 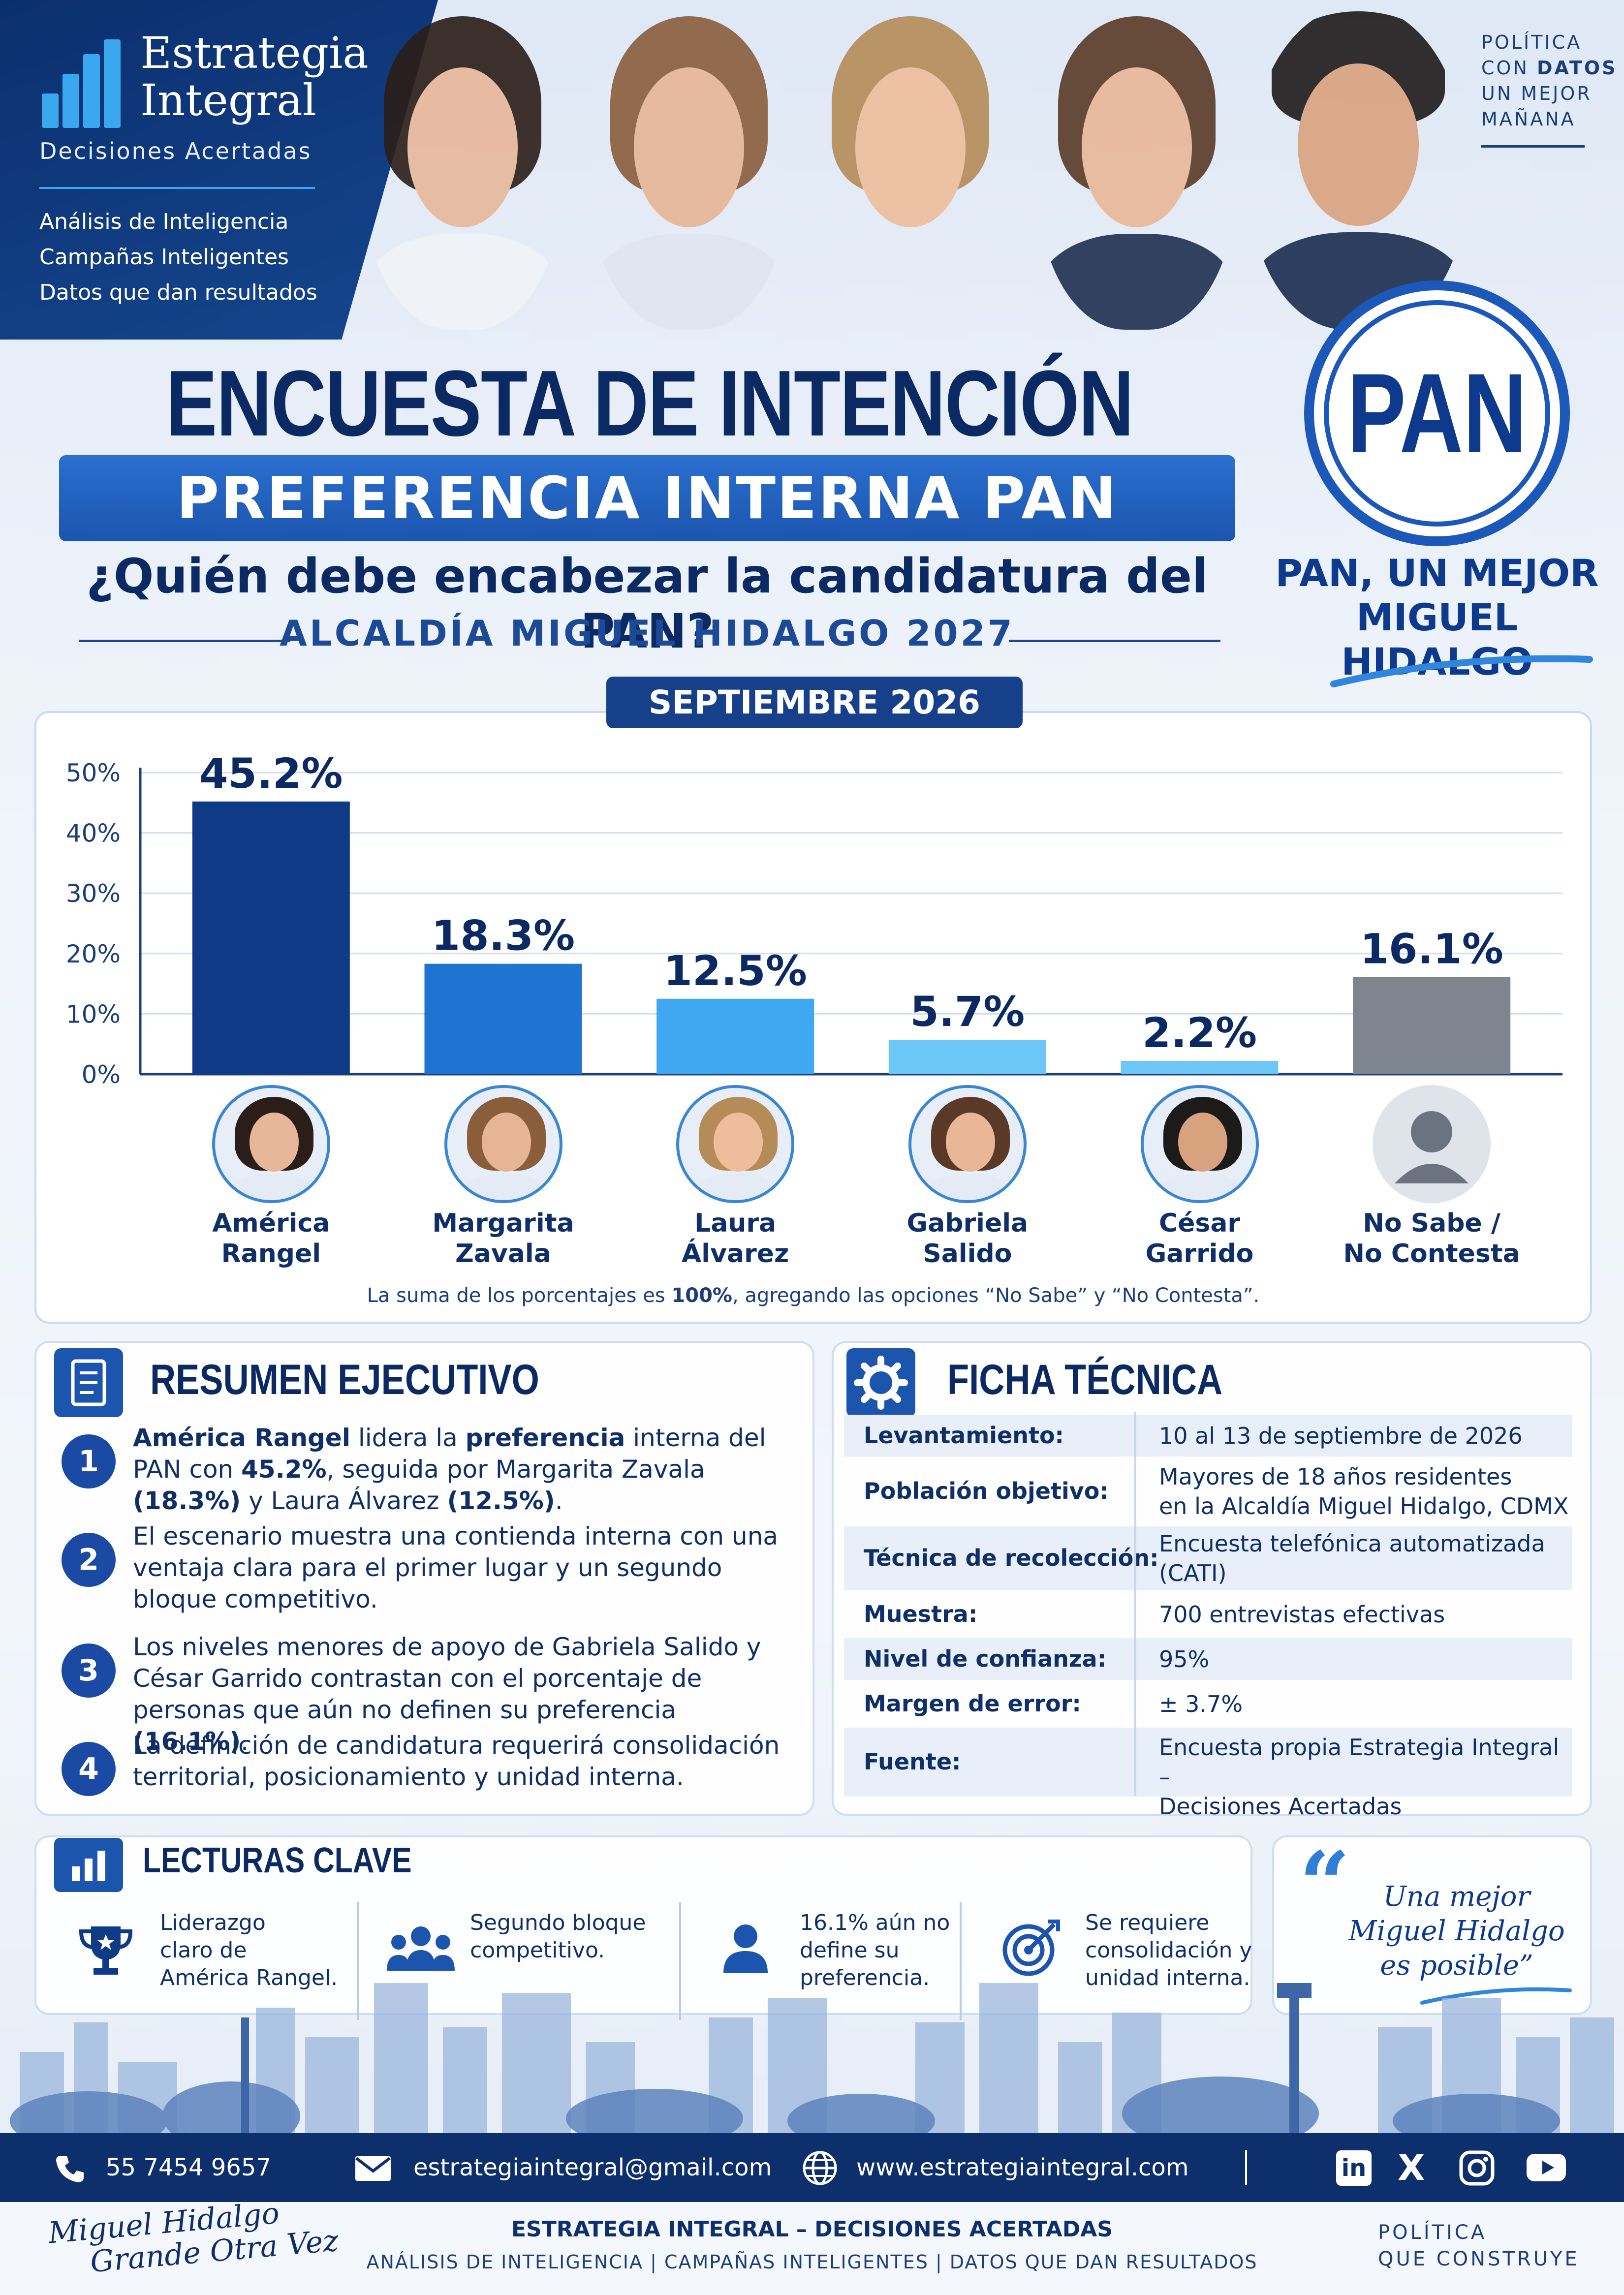 What do you see at coordinates (1324, 1884) in the screenshot?
I see `quote-mark-icon: “` at bounding box center [1324, 1884].